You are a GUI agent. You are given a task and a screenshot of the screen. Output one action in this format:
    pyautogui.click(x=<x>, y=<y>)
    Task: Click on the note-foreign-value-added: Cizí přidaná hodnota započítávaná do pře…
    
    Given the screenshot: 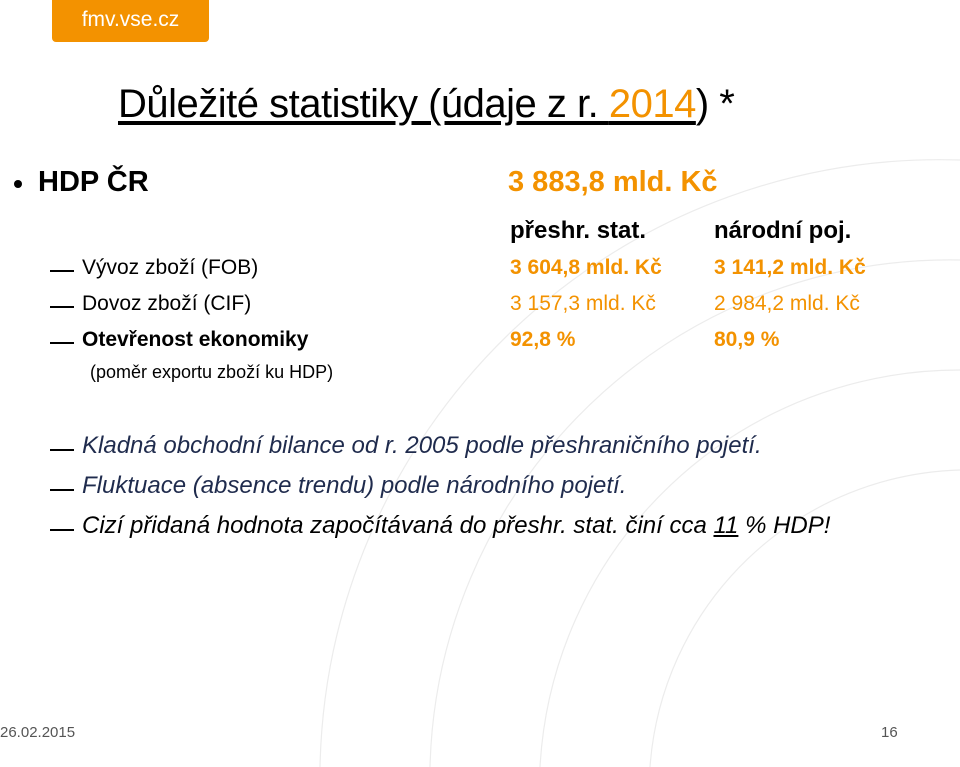 What is the action you would take?
    pyautogui.click(x=456, y=526)
    